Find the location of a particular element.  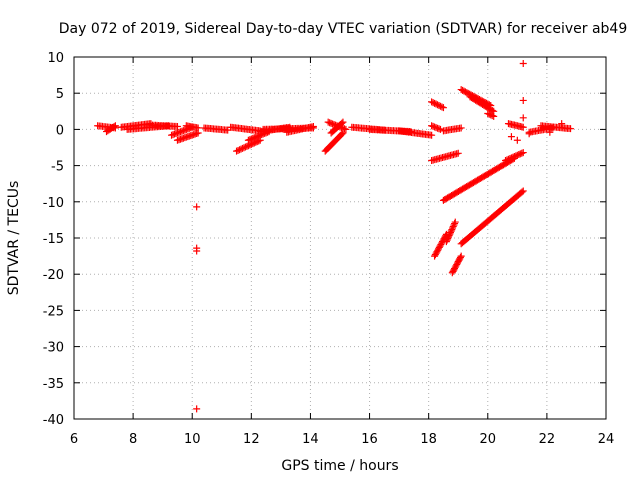

y-tick-label: -35 is located at coordinates (53, 384).